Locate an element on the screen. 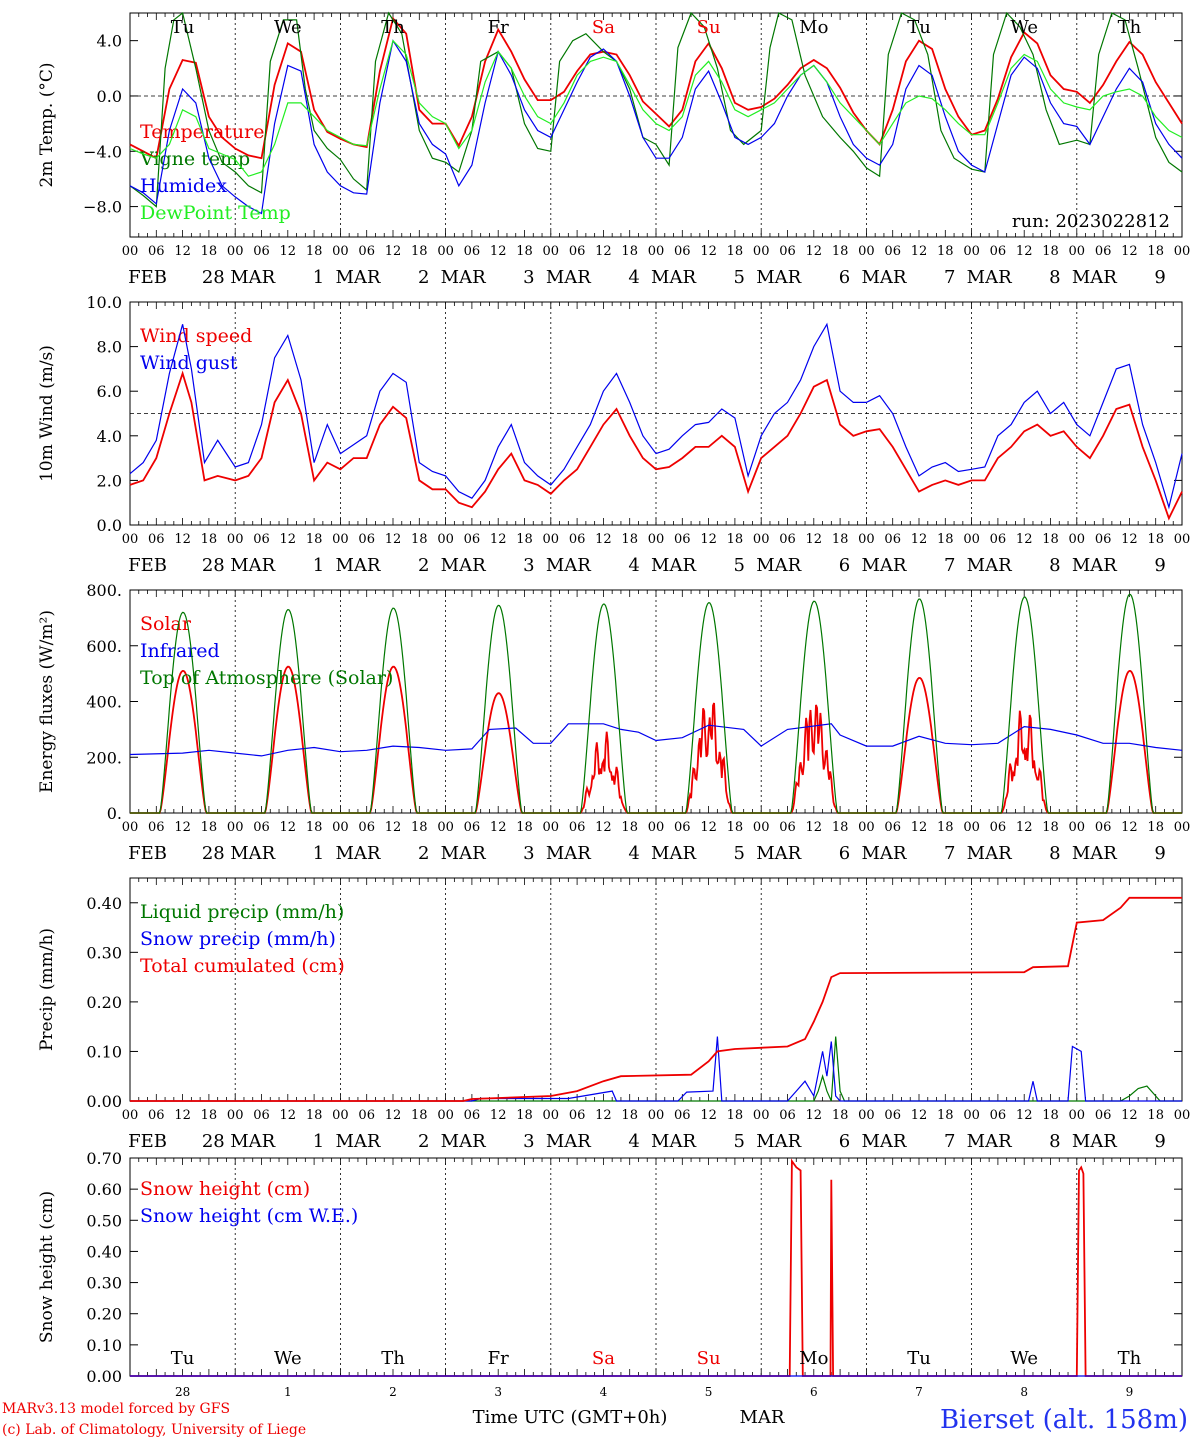 This screenshot has height=1440, width=1194. weekday-label: Su is located at coordinates (709, 27).